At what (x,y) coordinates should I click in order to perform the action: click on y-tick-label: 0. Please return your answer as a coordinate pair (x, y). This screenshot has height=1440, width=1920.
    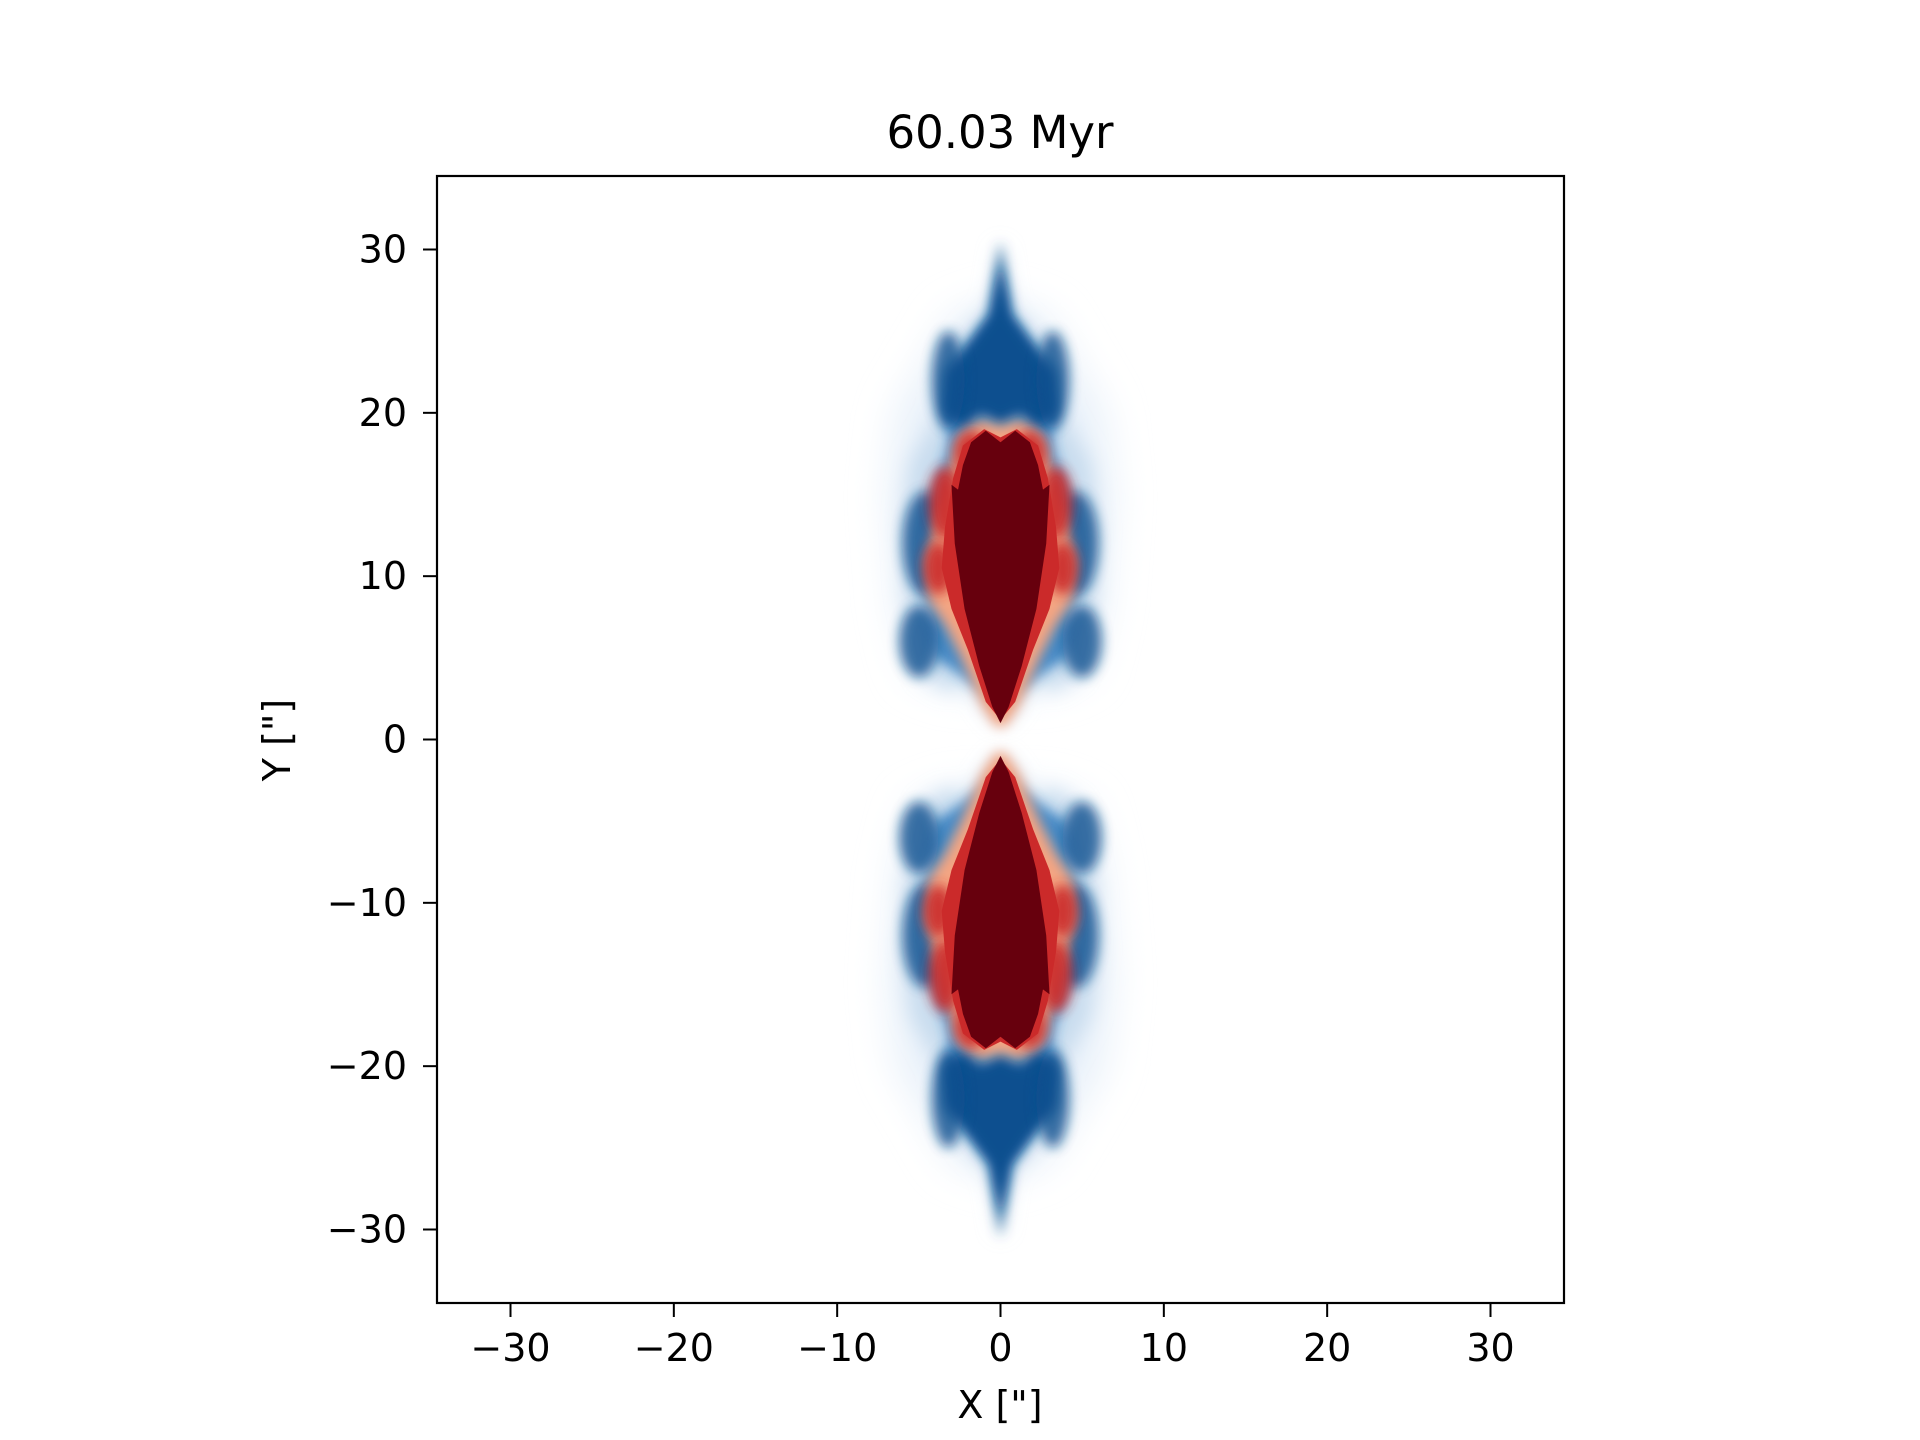
    Looking at the image, I should click on (395, 740).